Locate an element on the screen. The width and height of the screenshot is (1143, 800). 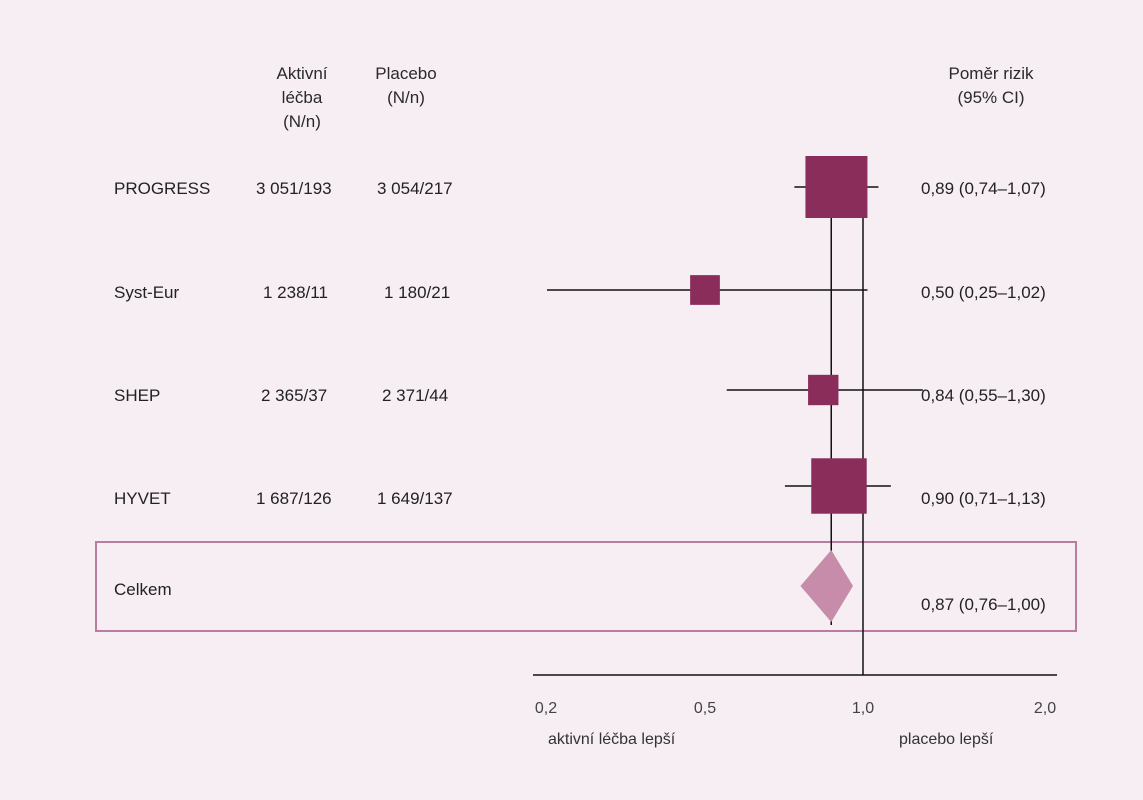
ratio-progress: 0,89 (0,74–1,07) is located at coordinates (983, 188).